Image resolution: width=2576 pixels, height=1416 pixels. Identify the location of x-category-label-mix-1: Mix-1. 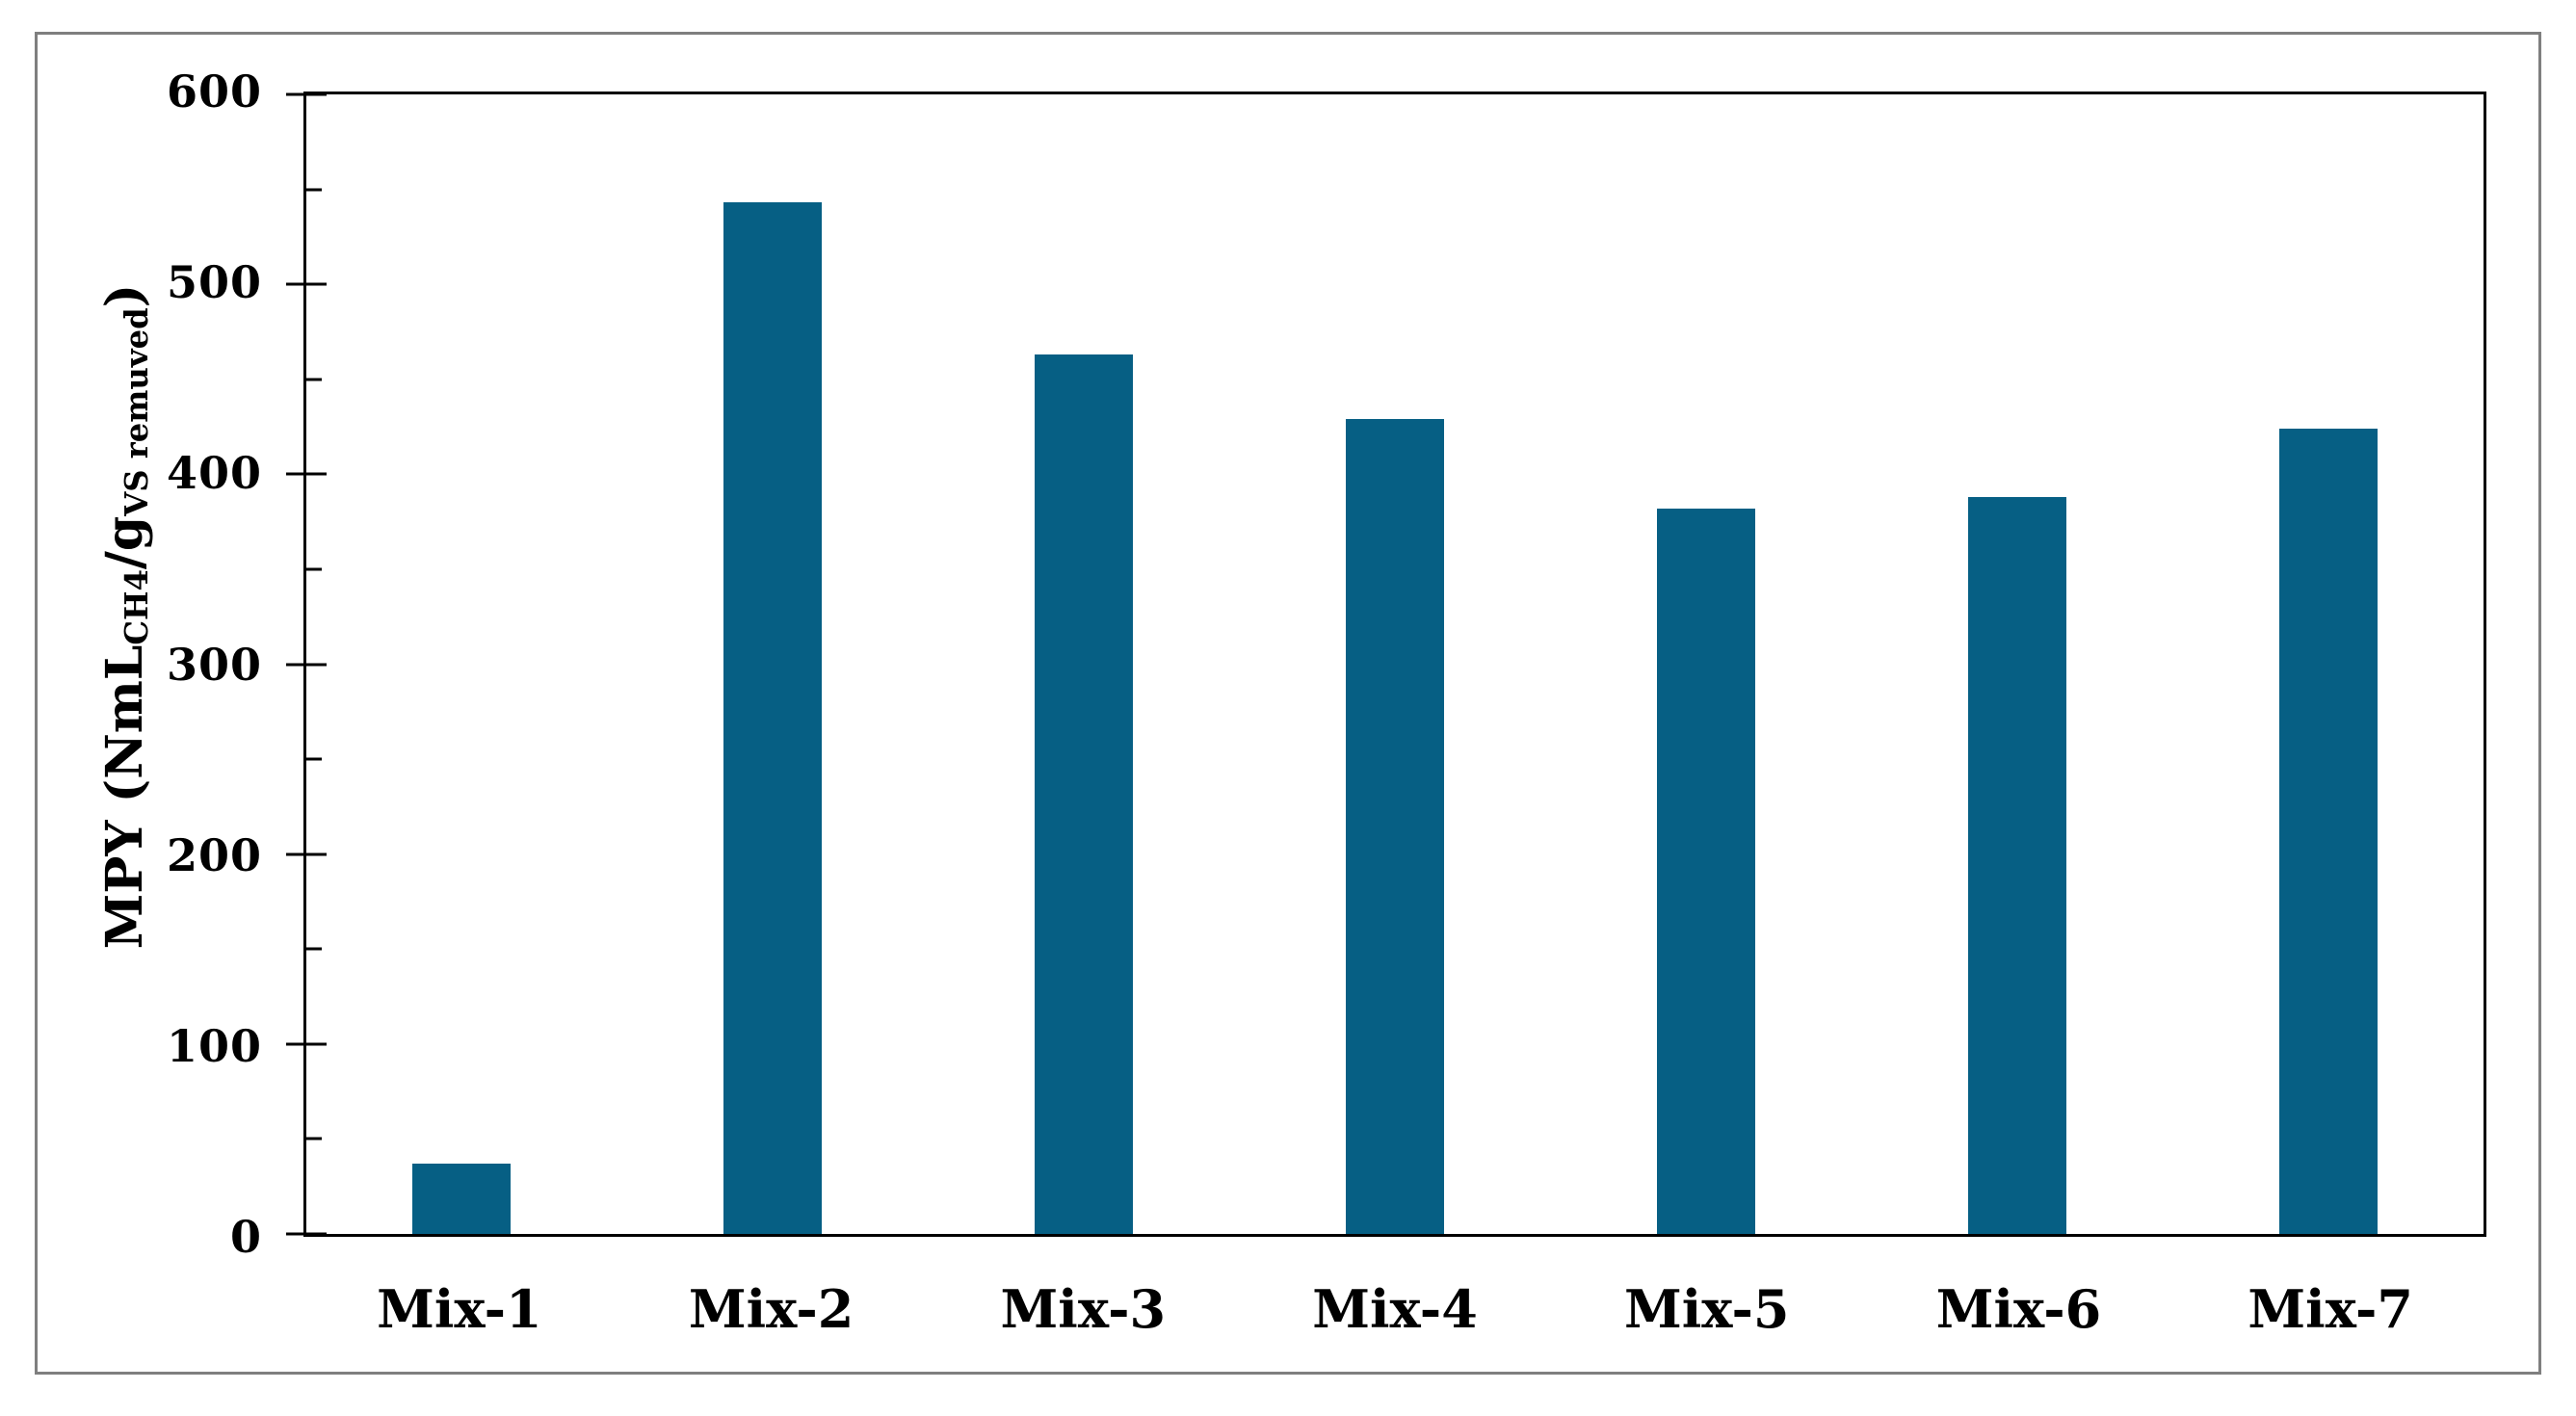
(460, 1309).